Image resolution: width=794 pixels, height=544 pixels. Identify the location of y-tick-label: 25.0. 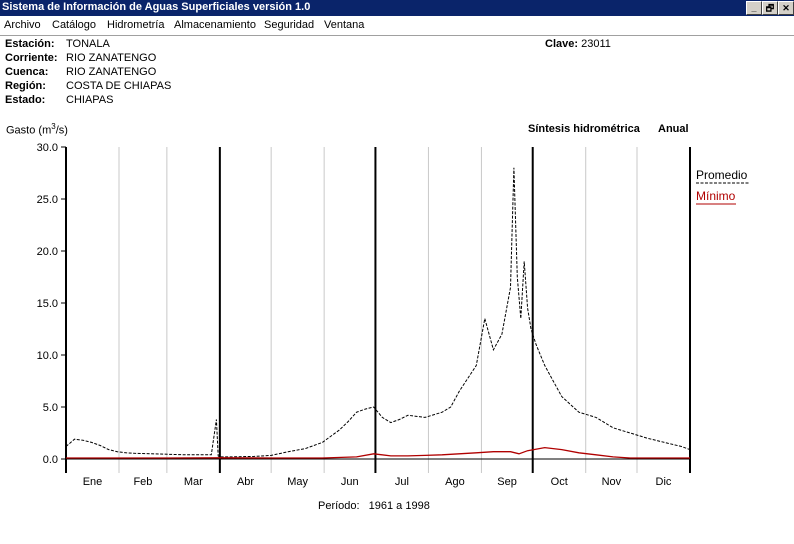
(47, 200).